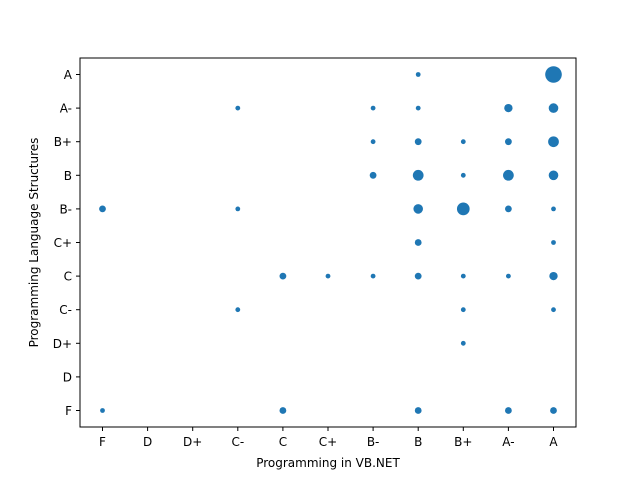  I want to click on y-tick-label: B, so click(68, 176).